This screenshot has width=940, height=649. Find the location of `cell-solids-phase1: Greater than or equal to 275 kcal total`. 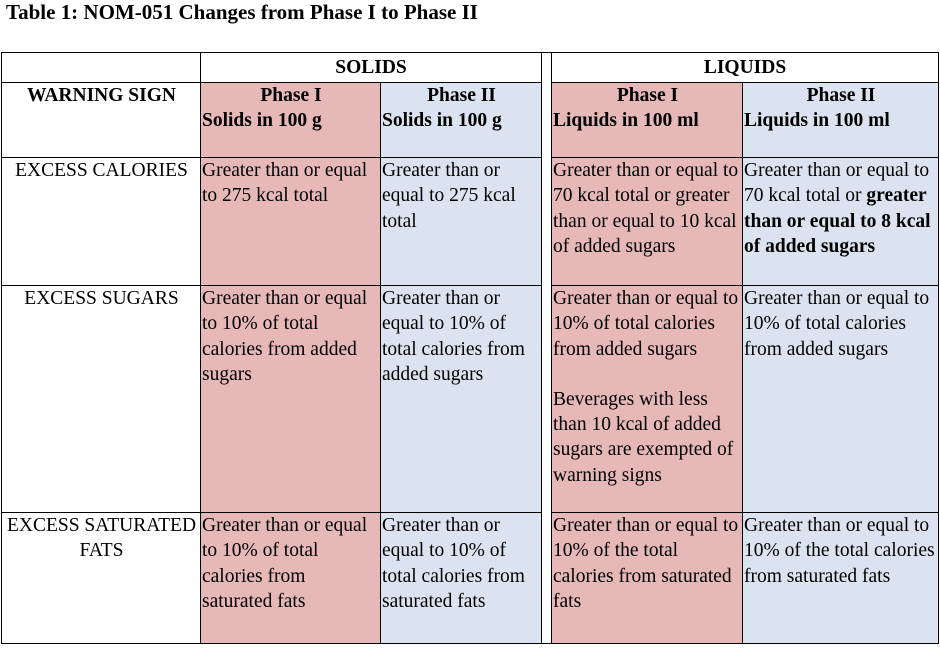

cell-solids-phase1: Greater than or equal to 275 kcal total is located at coordinates (290, 221).